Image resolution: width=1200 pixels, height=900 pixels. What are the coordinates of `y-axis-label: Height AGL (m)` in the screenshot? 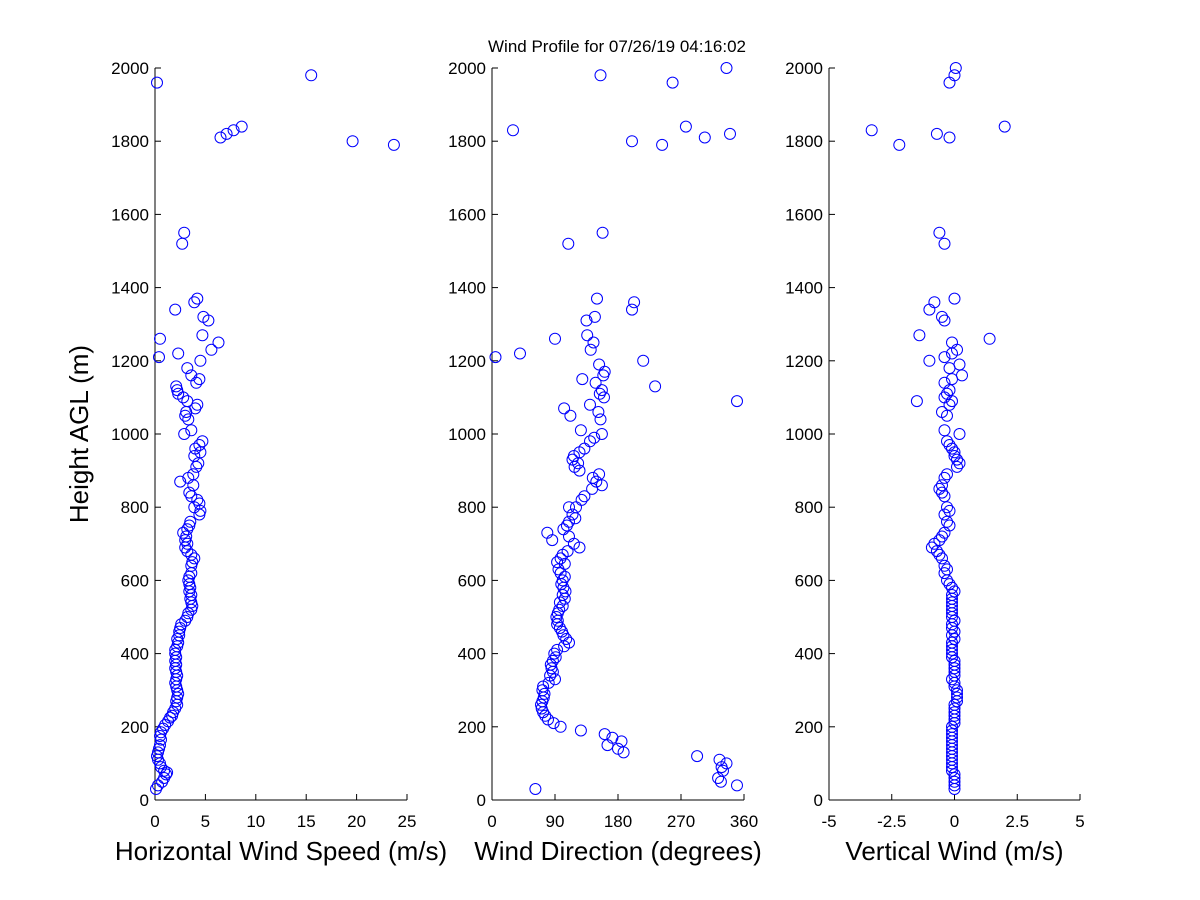 It's located at (79, 434).